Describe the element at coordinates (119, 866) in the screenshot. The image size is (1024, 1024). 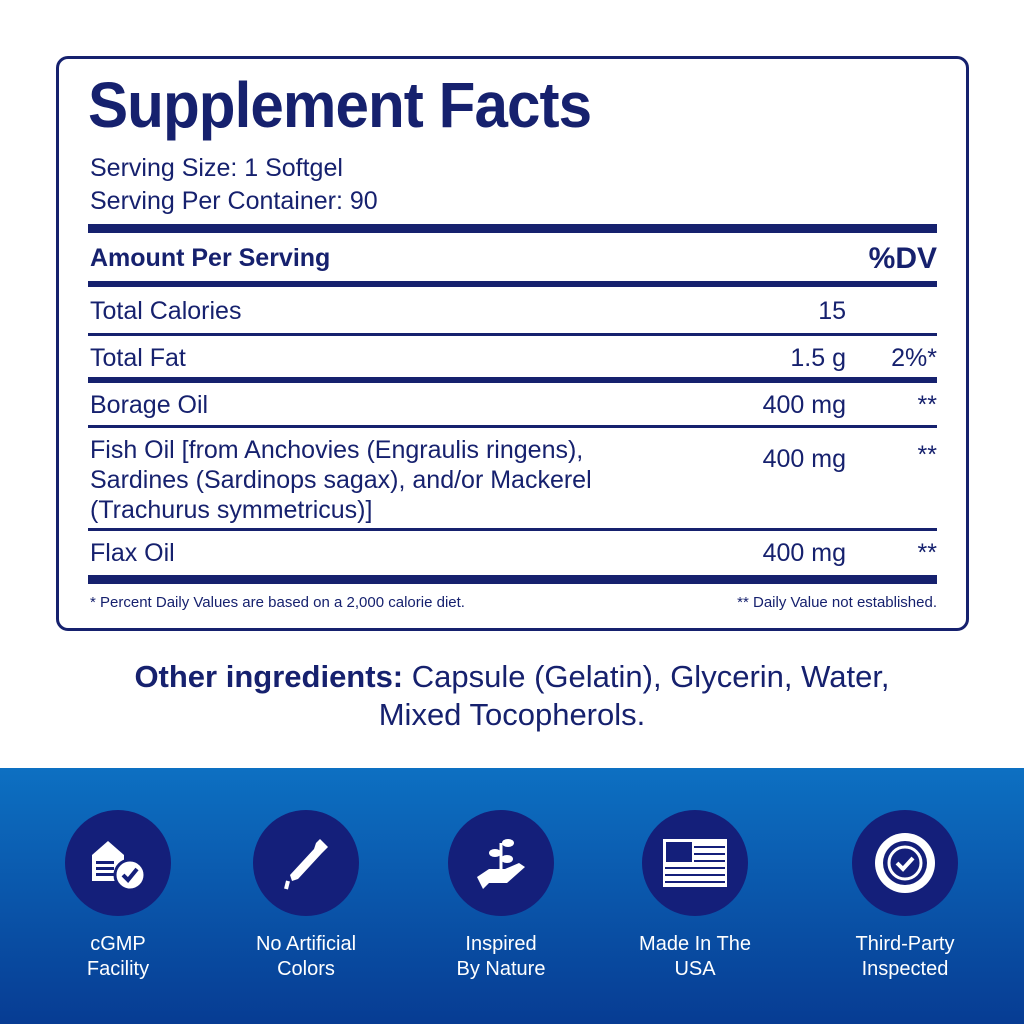
I see `factory-check-icon` at that location.